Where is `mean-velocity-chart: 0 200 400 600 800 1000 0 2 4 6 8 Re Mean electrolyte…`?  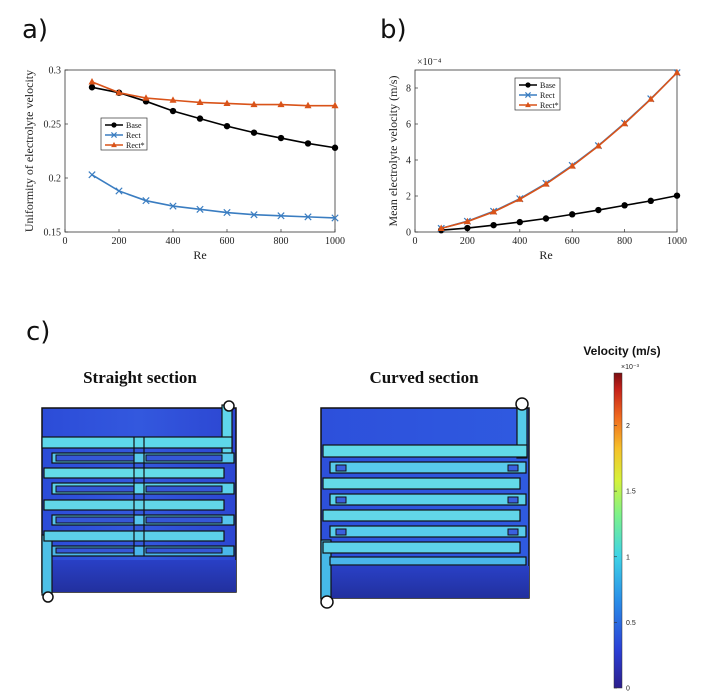 mean-velocity-chart: 0 200 400 600 800 1000 0 2 4 6 8 Re Mean electrolyte… is located at coordinates (536, 159).